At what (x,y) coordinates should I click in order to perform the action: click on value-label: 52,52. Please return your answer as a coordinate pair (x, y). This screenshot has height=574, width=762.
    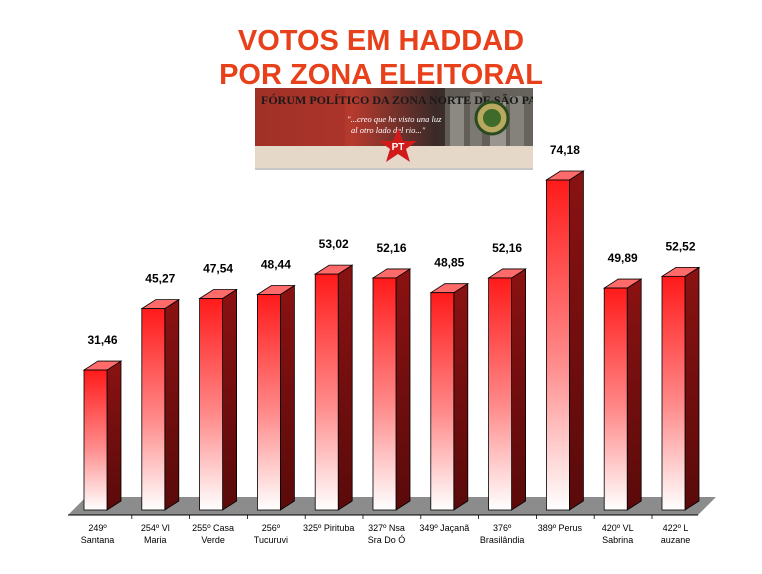
    Looking at the image, I should click on (680, 246).